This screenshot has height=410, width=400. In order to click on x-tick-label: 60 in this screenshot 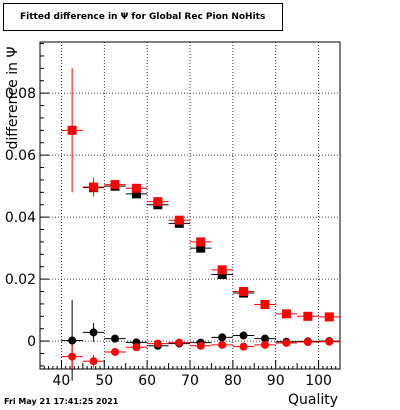, I will do `click(147, 381)`.